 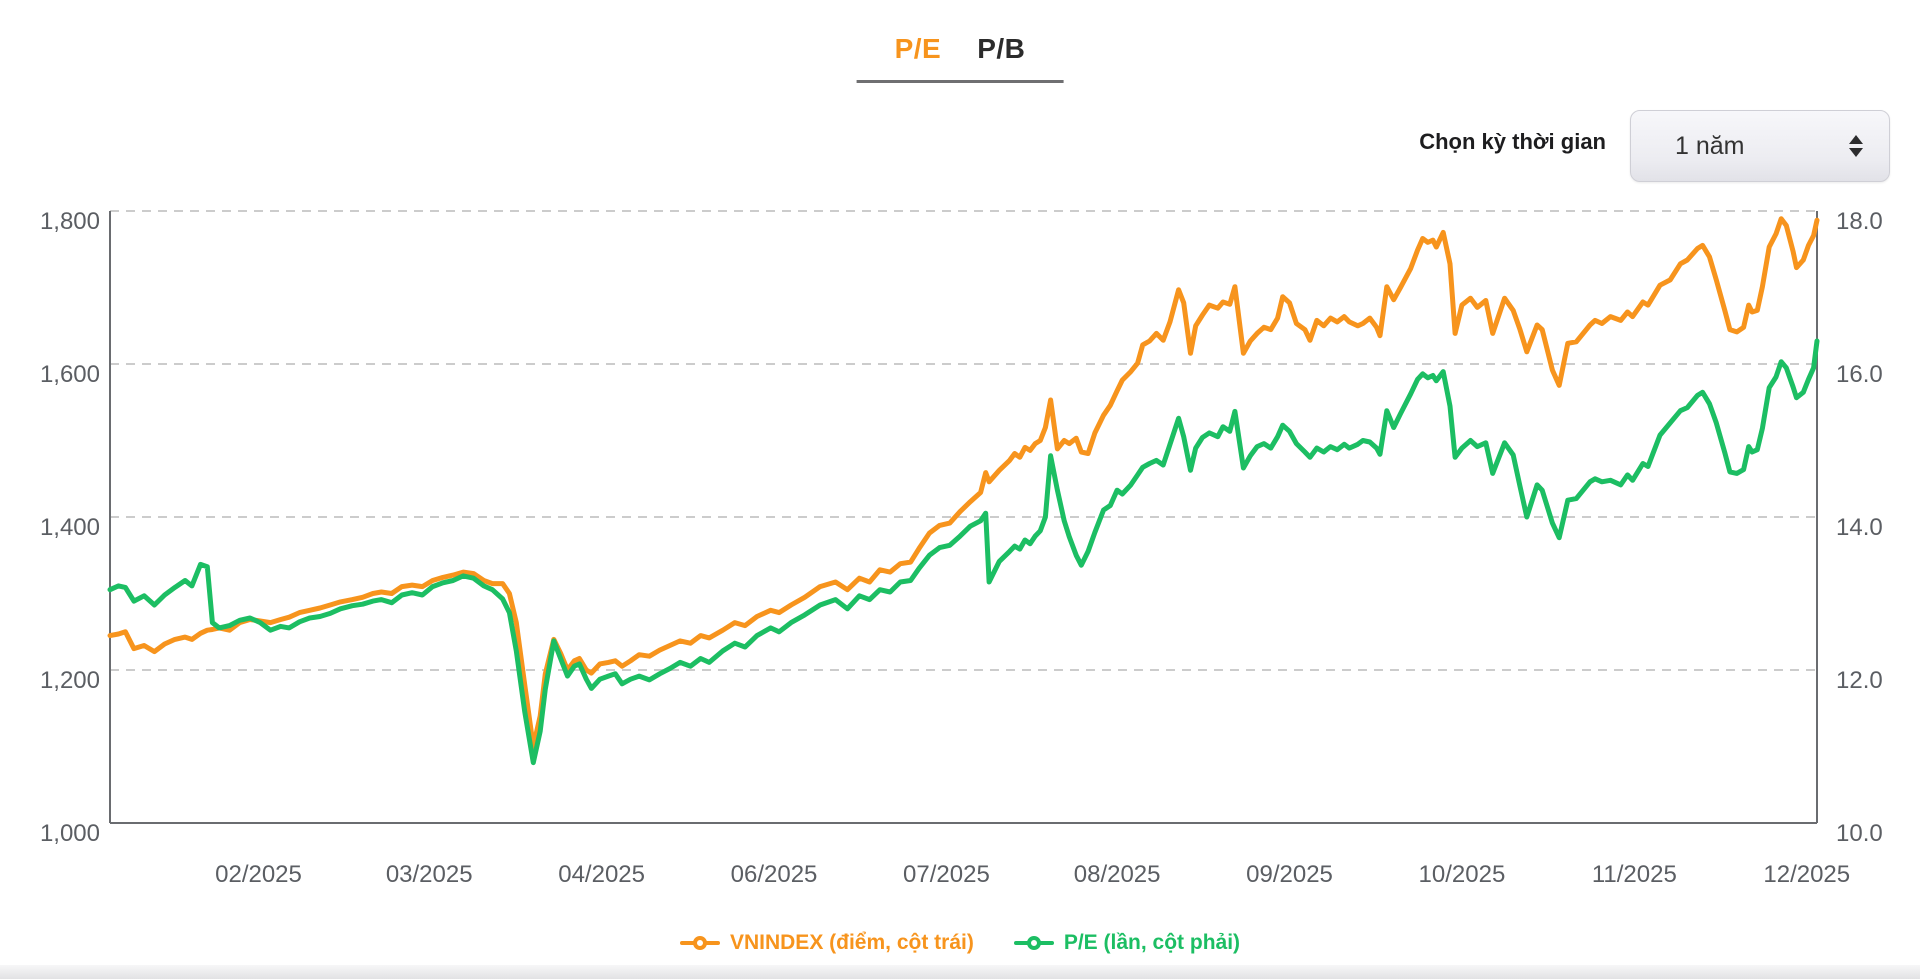 I want to click on period-select: 1 năm, so click(x=1760, y=146).